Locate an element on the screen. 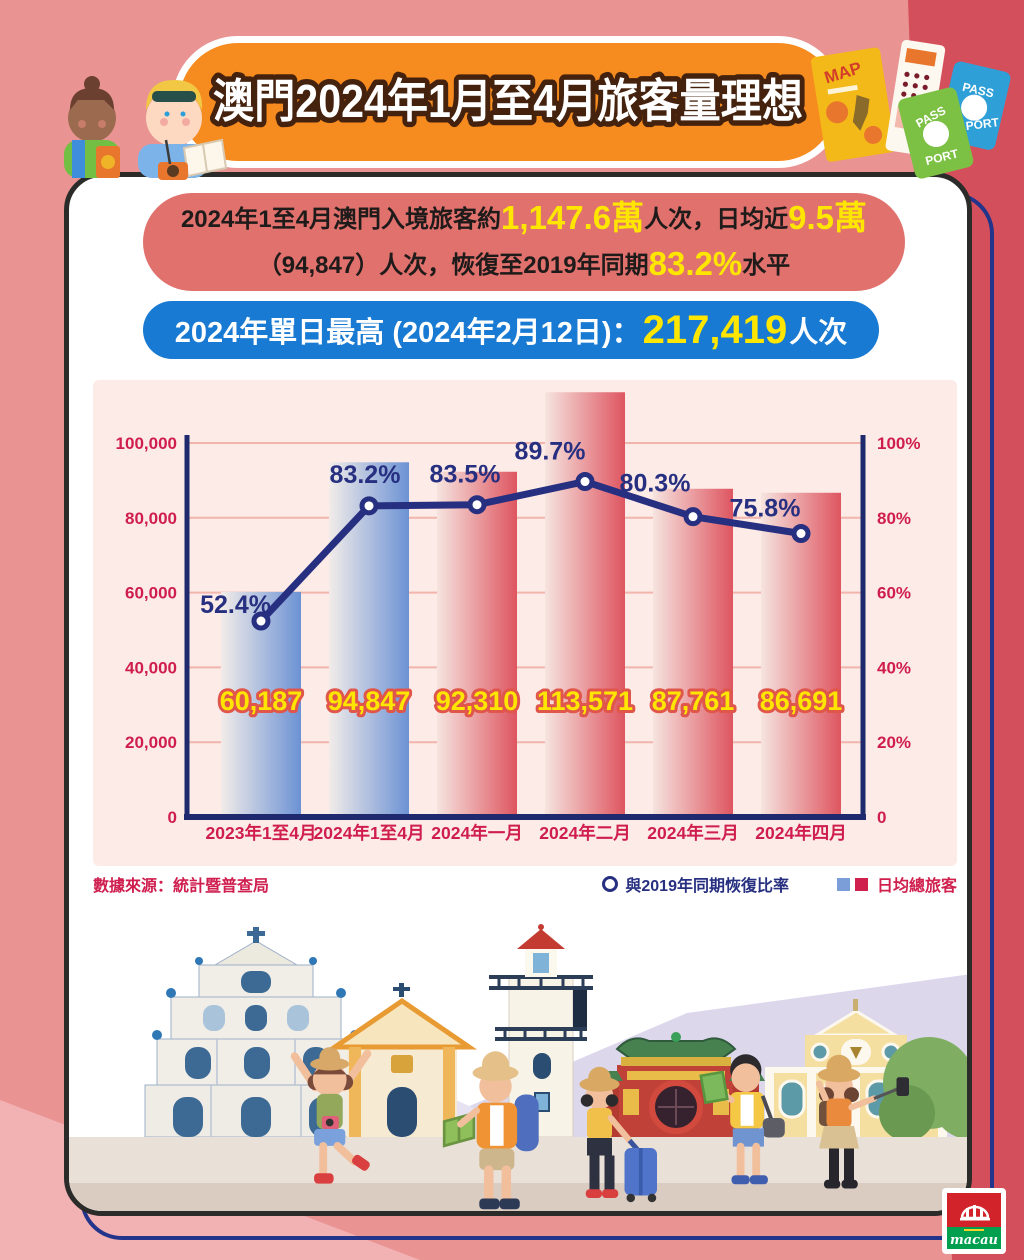  chart-recovery-line is located at coordinates (531, 551).